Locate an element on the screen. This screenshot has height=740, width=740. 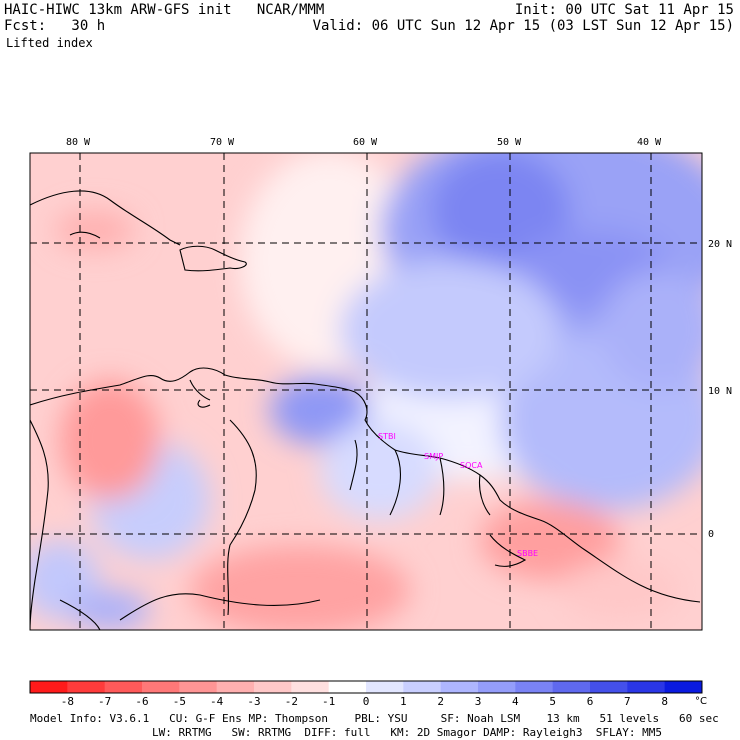
forecast-hour: Fcst: 30 h is located at coordinates (55, 26).